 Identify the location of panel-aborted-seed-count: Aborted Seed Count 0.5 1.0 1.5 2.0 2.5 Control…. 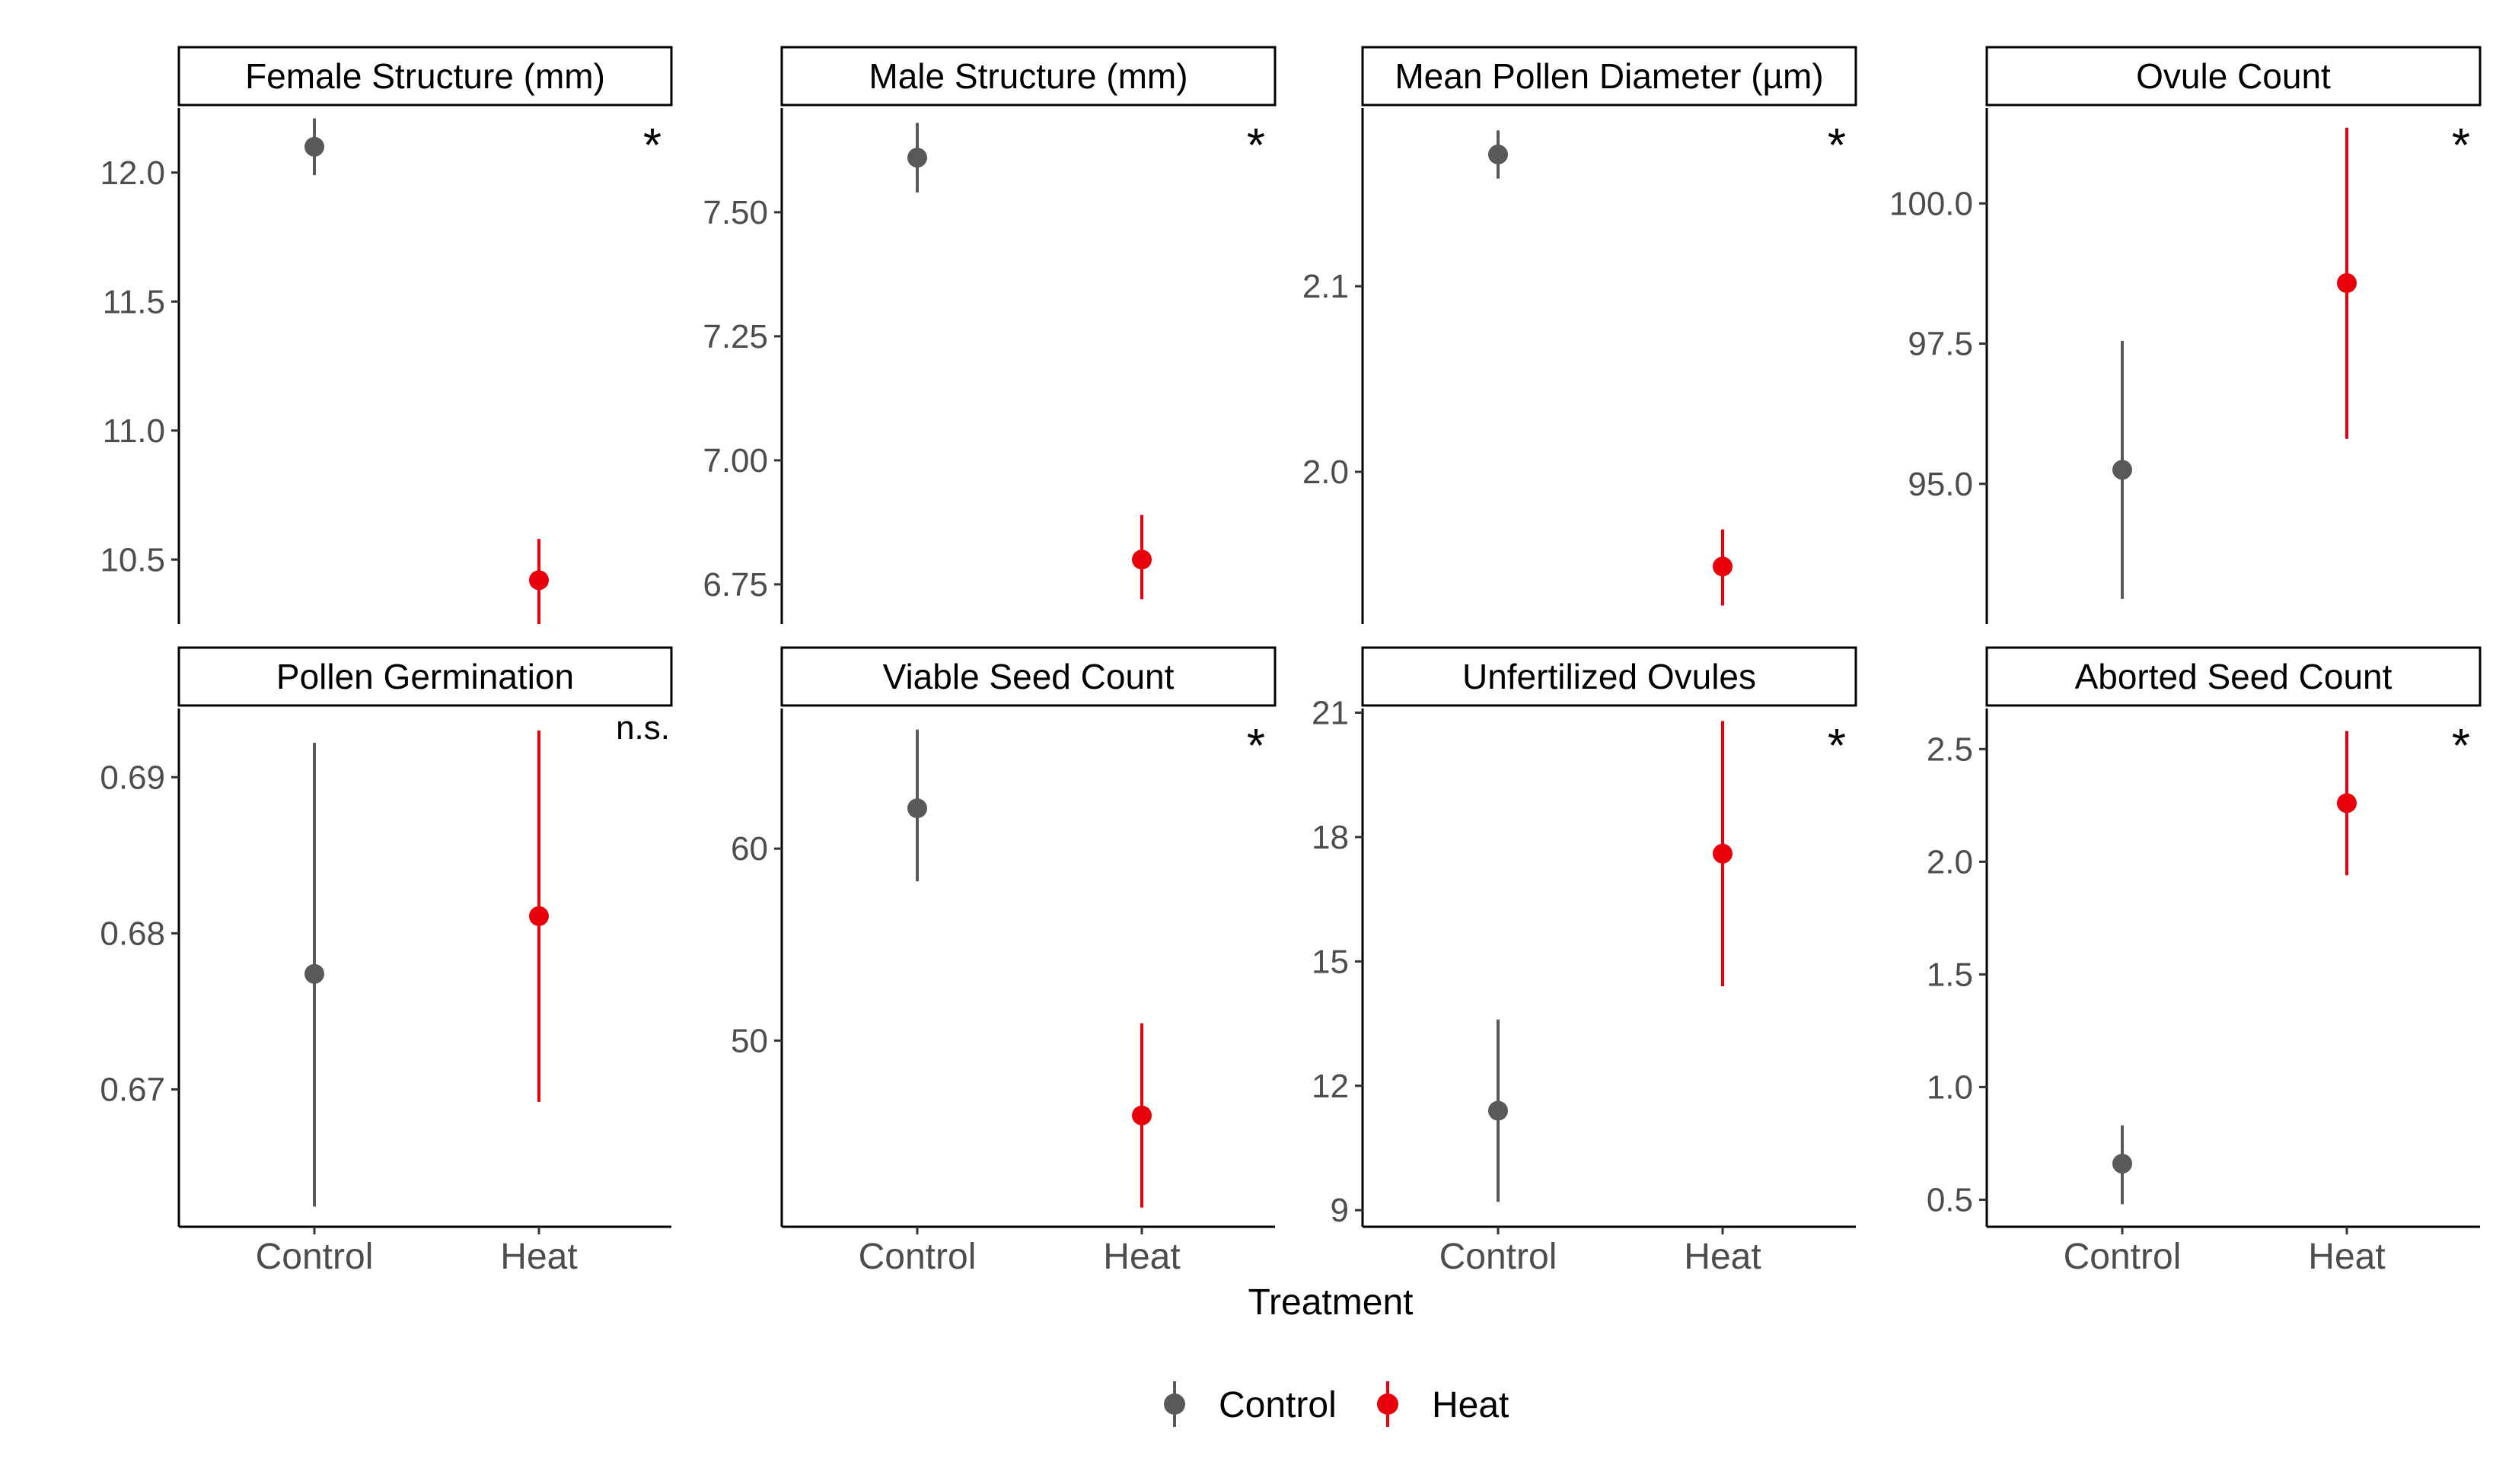
(2204, 962).